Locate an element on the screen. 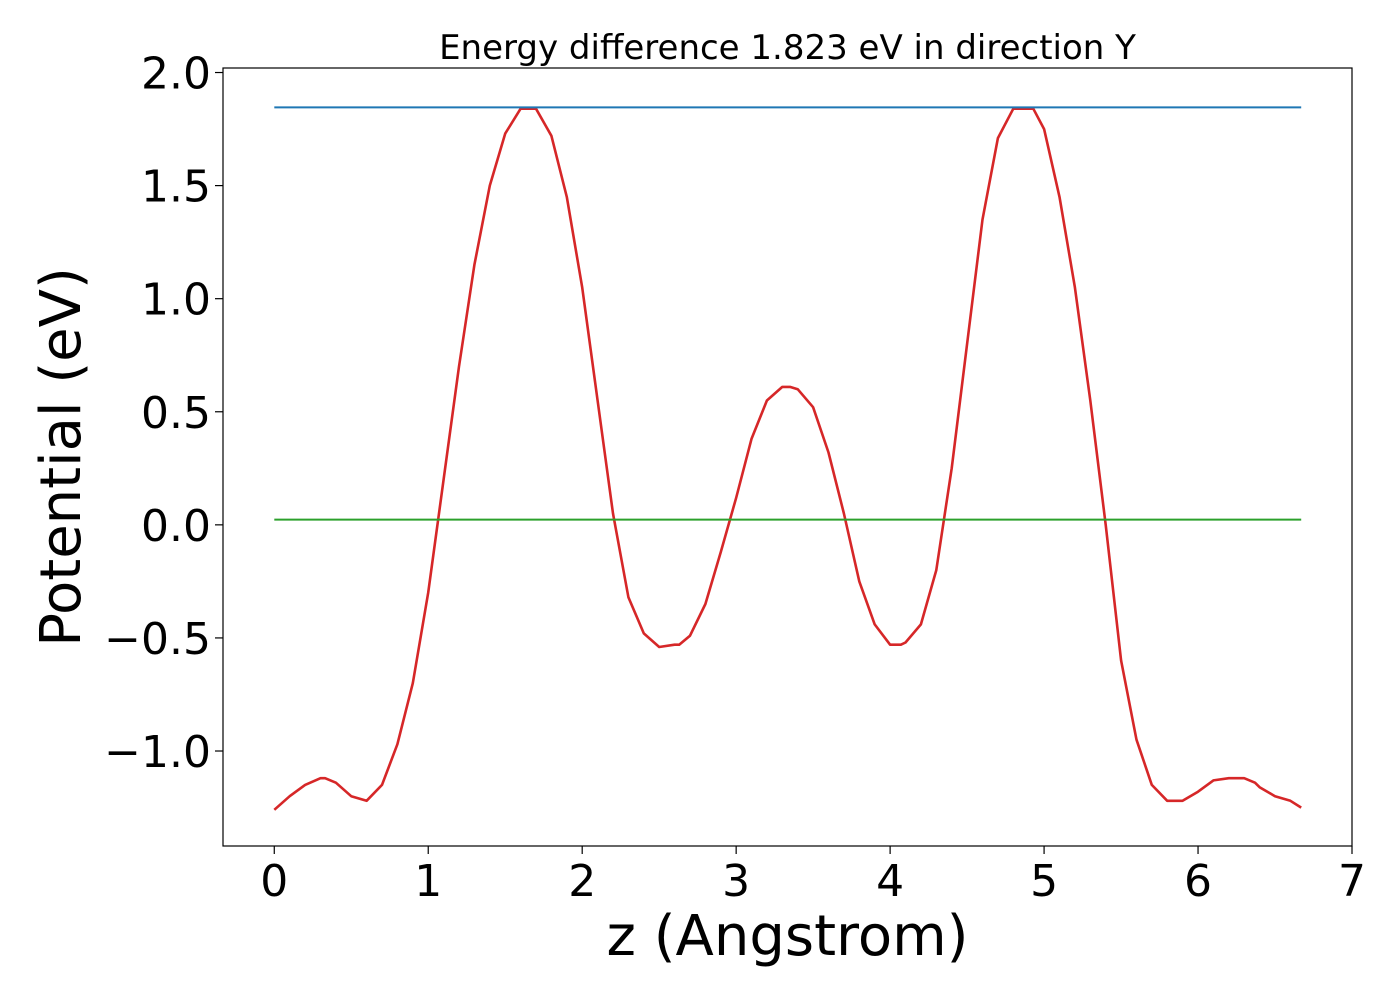 The image size is (1400, 1000). x-tick-label: 3 is located at coordinates (736, 881).